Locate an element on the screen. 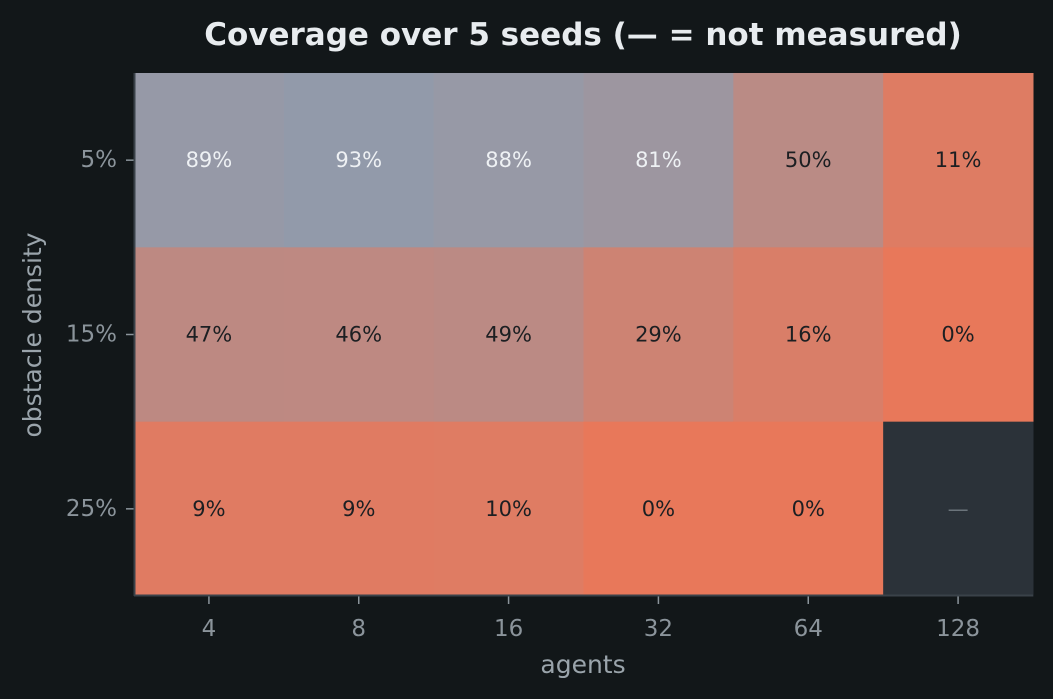  cell-value-label: 29% is located at coordinates (658, 335).